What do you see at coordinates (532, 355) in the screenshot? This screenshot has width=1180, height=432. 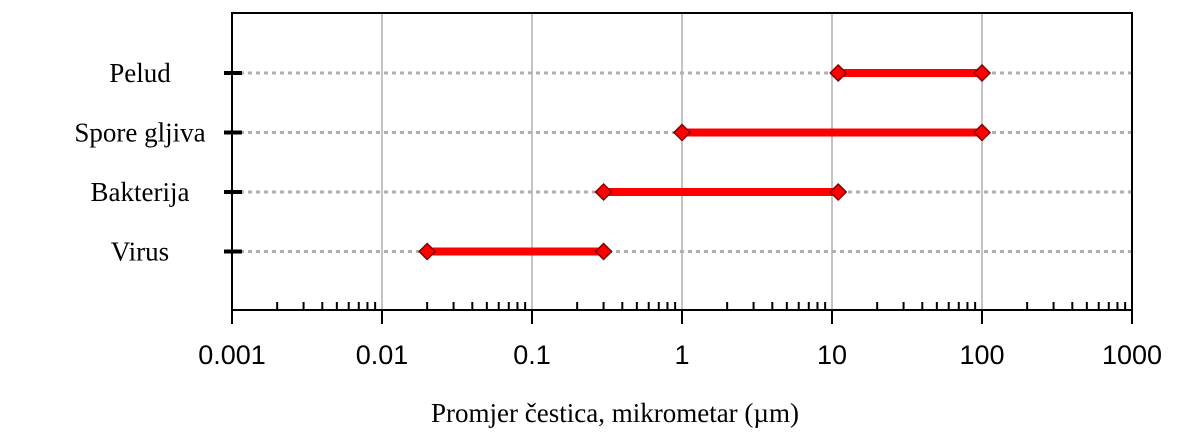 I see `x-tick-label: 0.1` at bounding box center [532, 355].